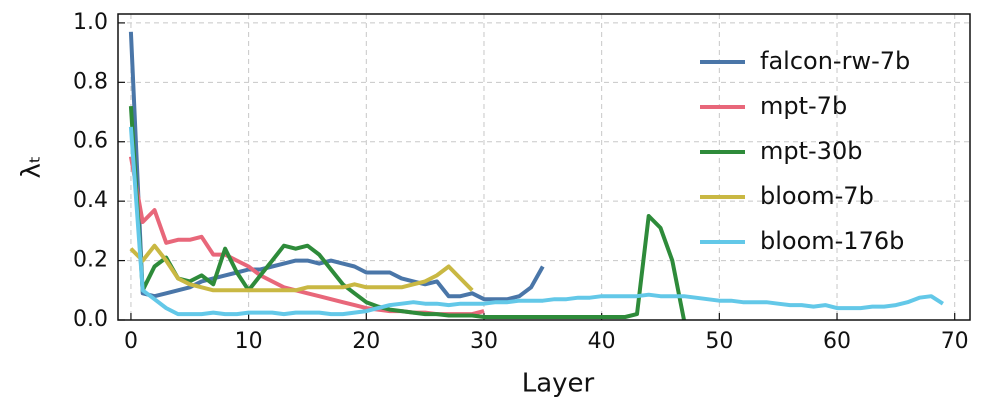  Describe the element at coordinates (90, 141) in the screenshot. I see `y-tick-label: 0.6` at that location.